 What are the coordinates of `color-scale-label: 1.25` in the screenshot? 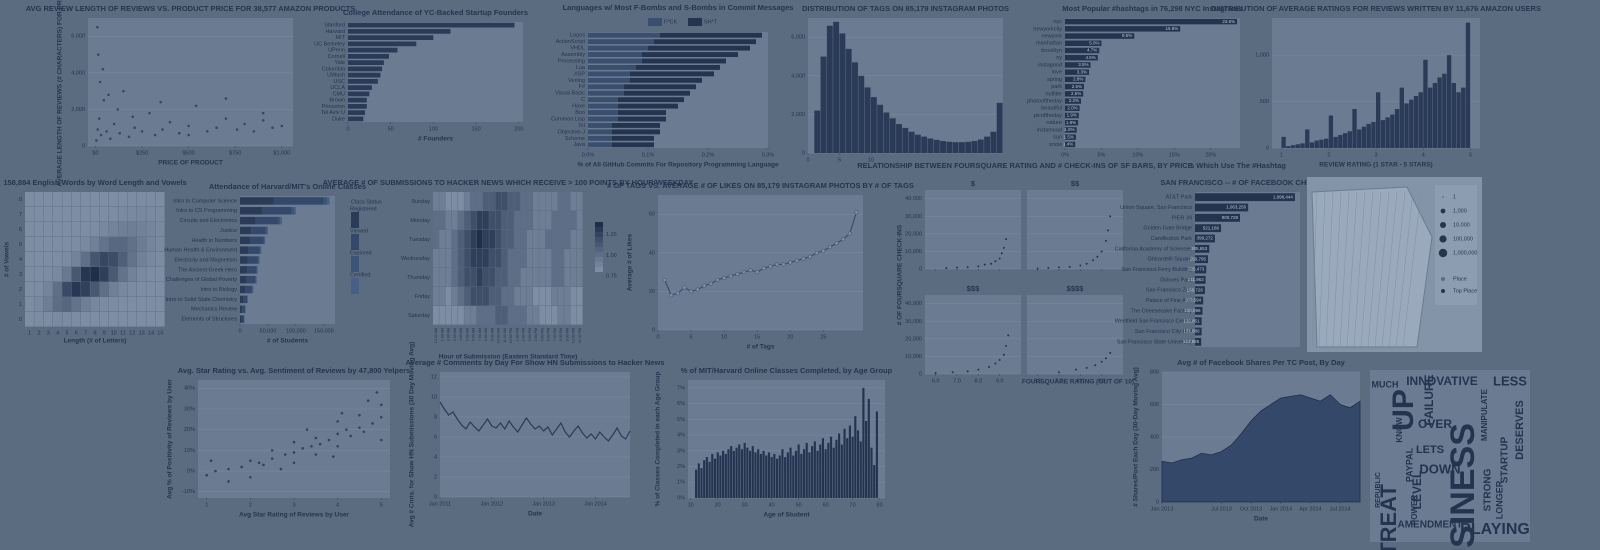 It's located at (611, 235).